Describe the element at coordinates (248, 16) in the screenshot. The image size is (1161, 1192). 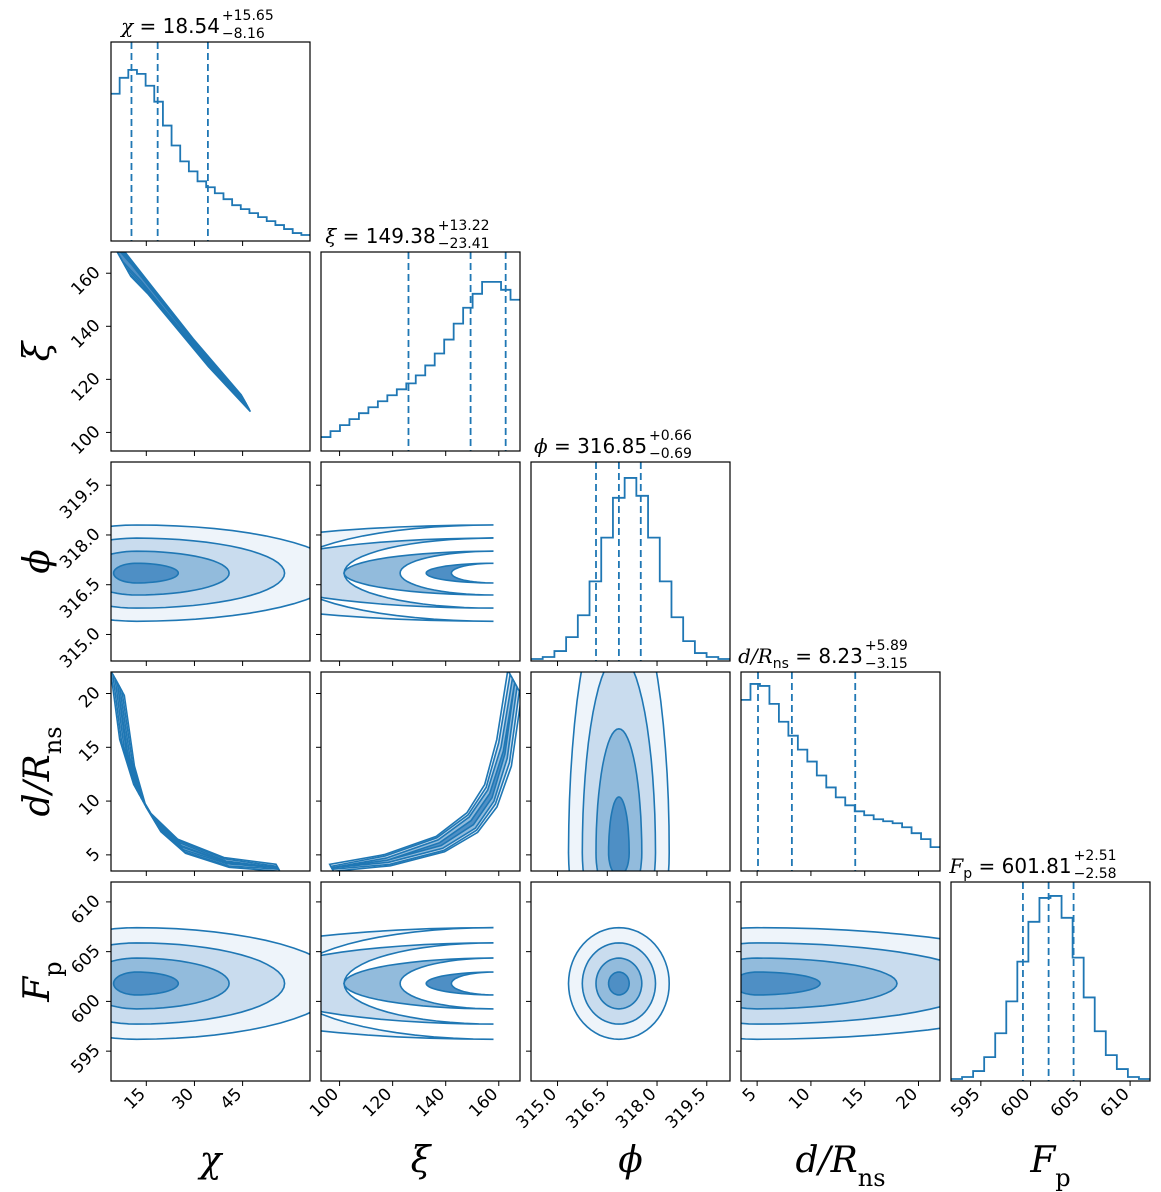
I see `title-upper-error: +15.65` at that location.